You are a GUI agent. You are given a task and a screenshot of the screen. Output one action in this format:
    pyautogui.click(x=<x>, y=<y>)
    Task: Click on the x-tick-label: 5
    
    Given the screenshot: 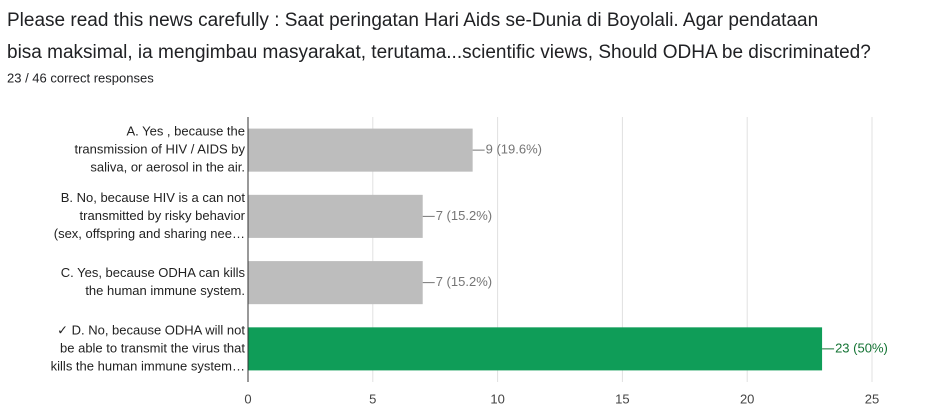 What is the action you would take?
    pyautogui.click(x=372, y=398)
    